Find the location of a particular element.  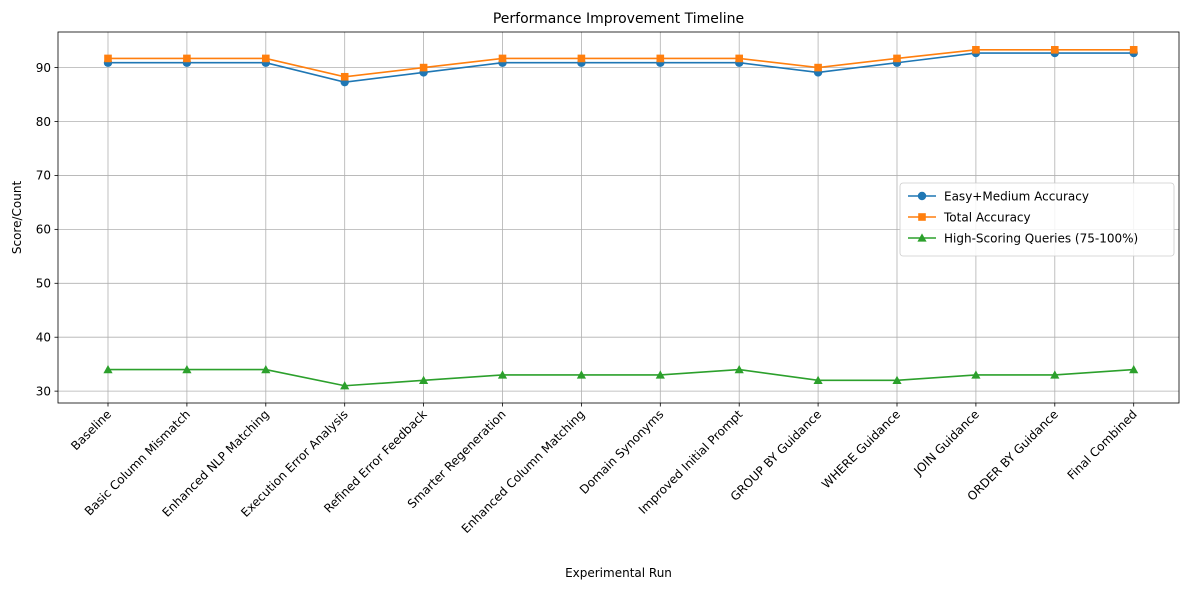

legend-item: High-Scoring Queries (75-100%) is located at coordinates (1023, 238).